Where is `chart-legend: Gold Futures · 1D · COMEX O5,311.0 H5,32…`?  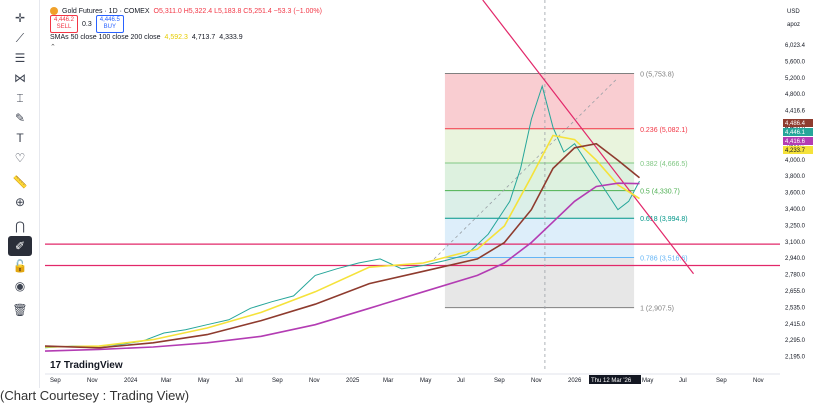
chart-legend: Gold Futures · 1D · COMEX O5,311.0 H5,32… is located at coordinates (186, 29).